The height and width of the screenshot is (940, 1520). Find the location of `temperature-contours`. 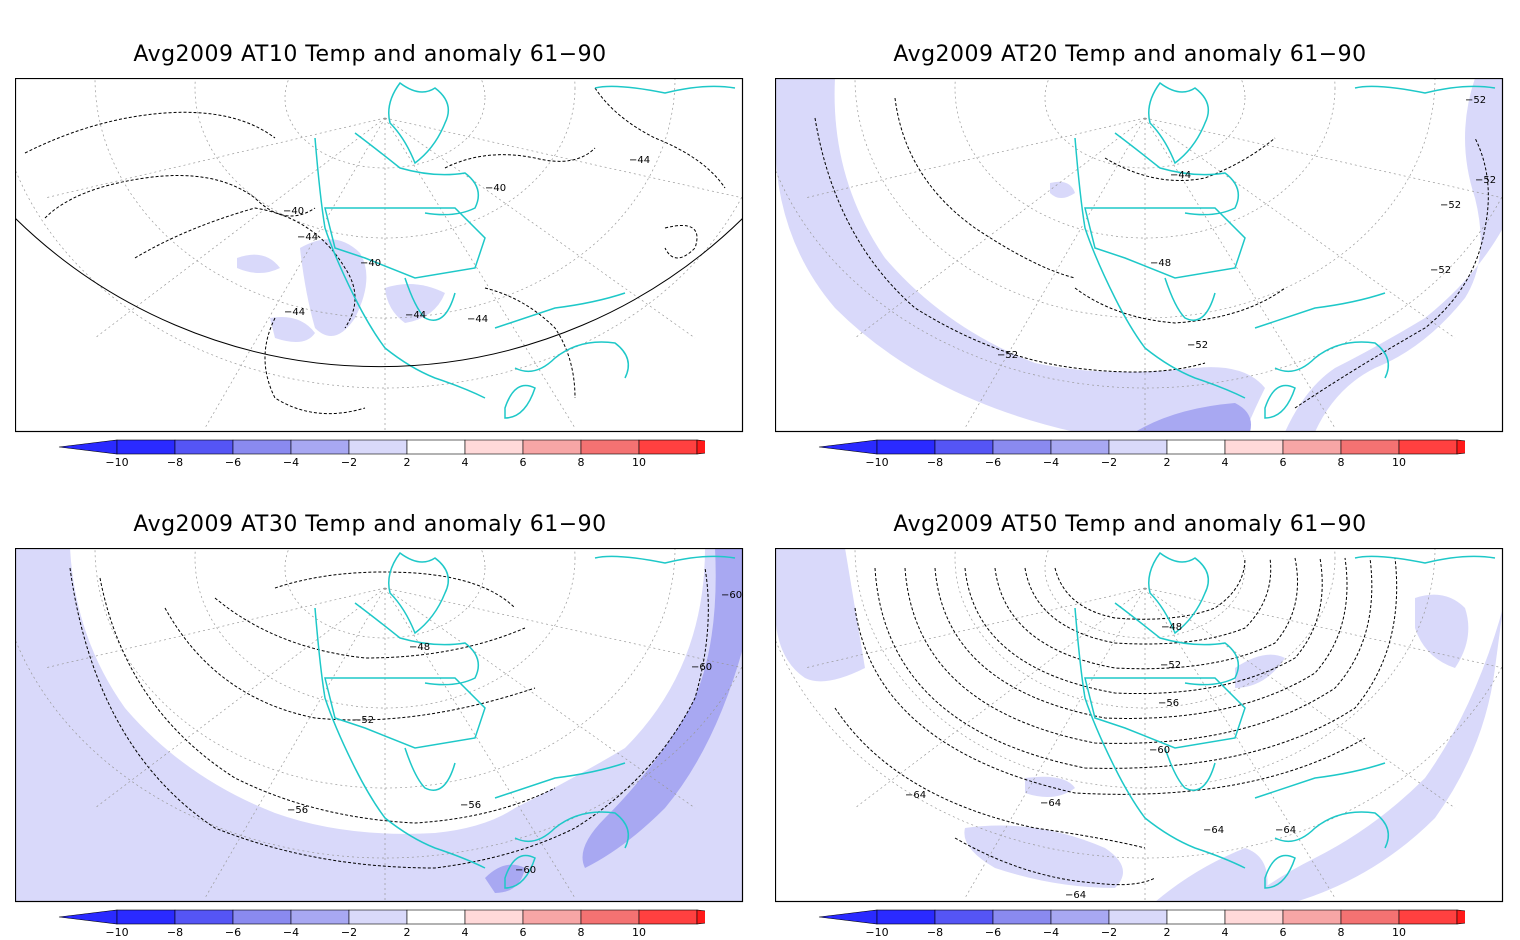

temperature-contours is located at coordinates (1151, 253).